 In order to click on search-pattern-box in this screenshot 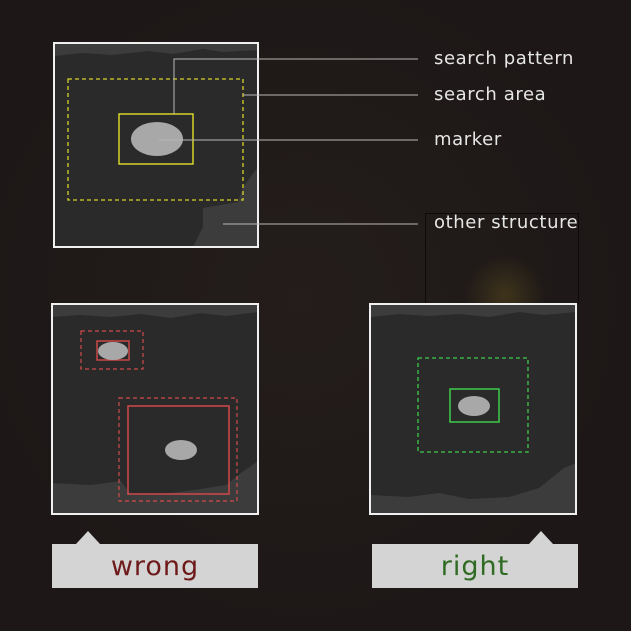, I will do `click(156, 139)`.